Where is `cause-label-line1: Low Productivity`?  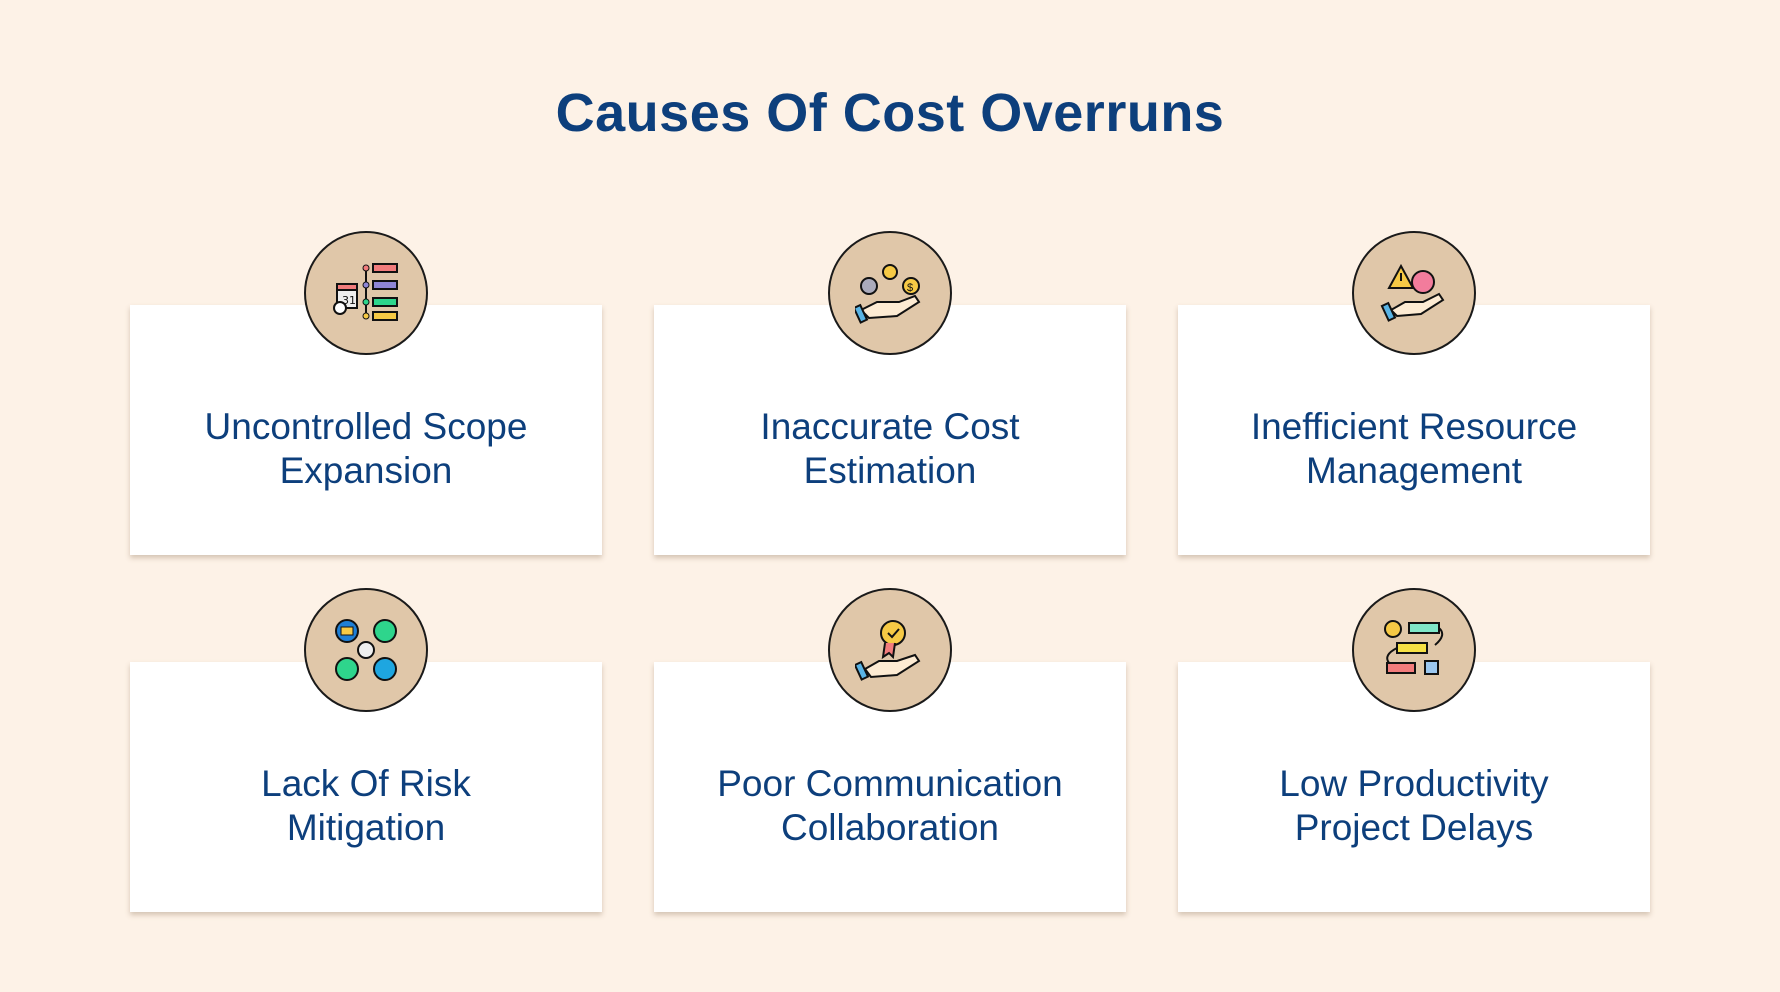 cause-label-line1: Low Productivity is located at coordinates (1414, 783).